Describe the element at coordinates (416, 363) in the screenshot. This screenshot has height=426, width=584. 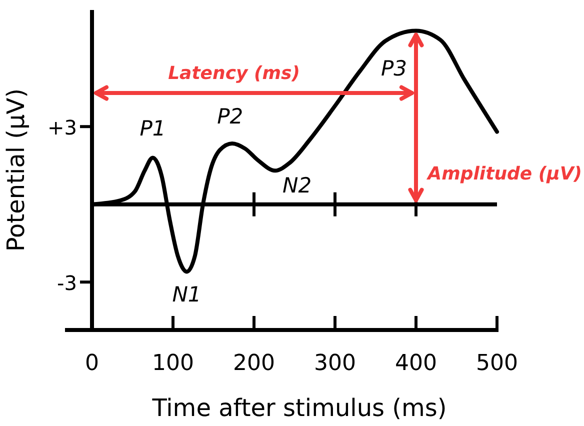
I see `x-tick-label: 400` at that location.